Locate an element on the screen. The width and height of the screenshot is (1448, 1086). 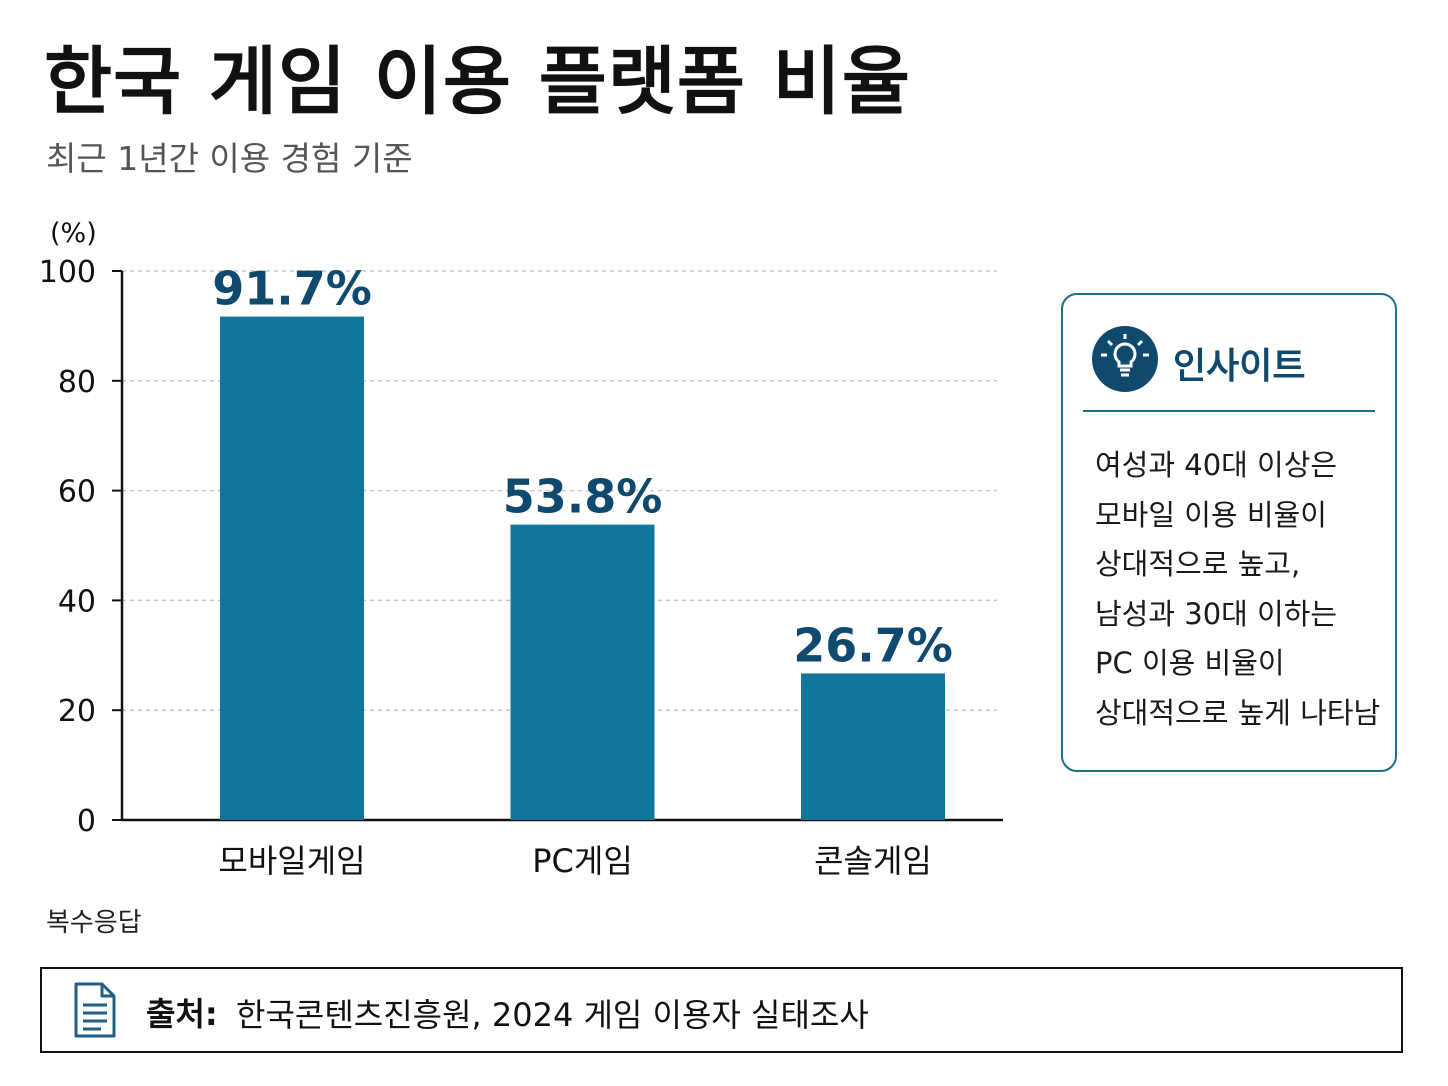
x-category-label: 모바일게임 is located at coordinates (291, 861).